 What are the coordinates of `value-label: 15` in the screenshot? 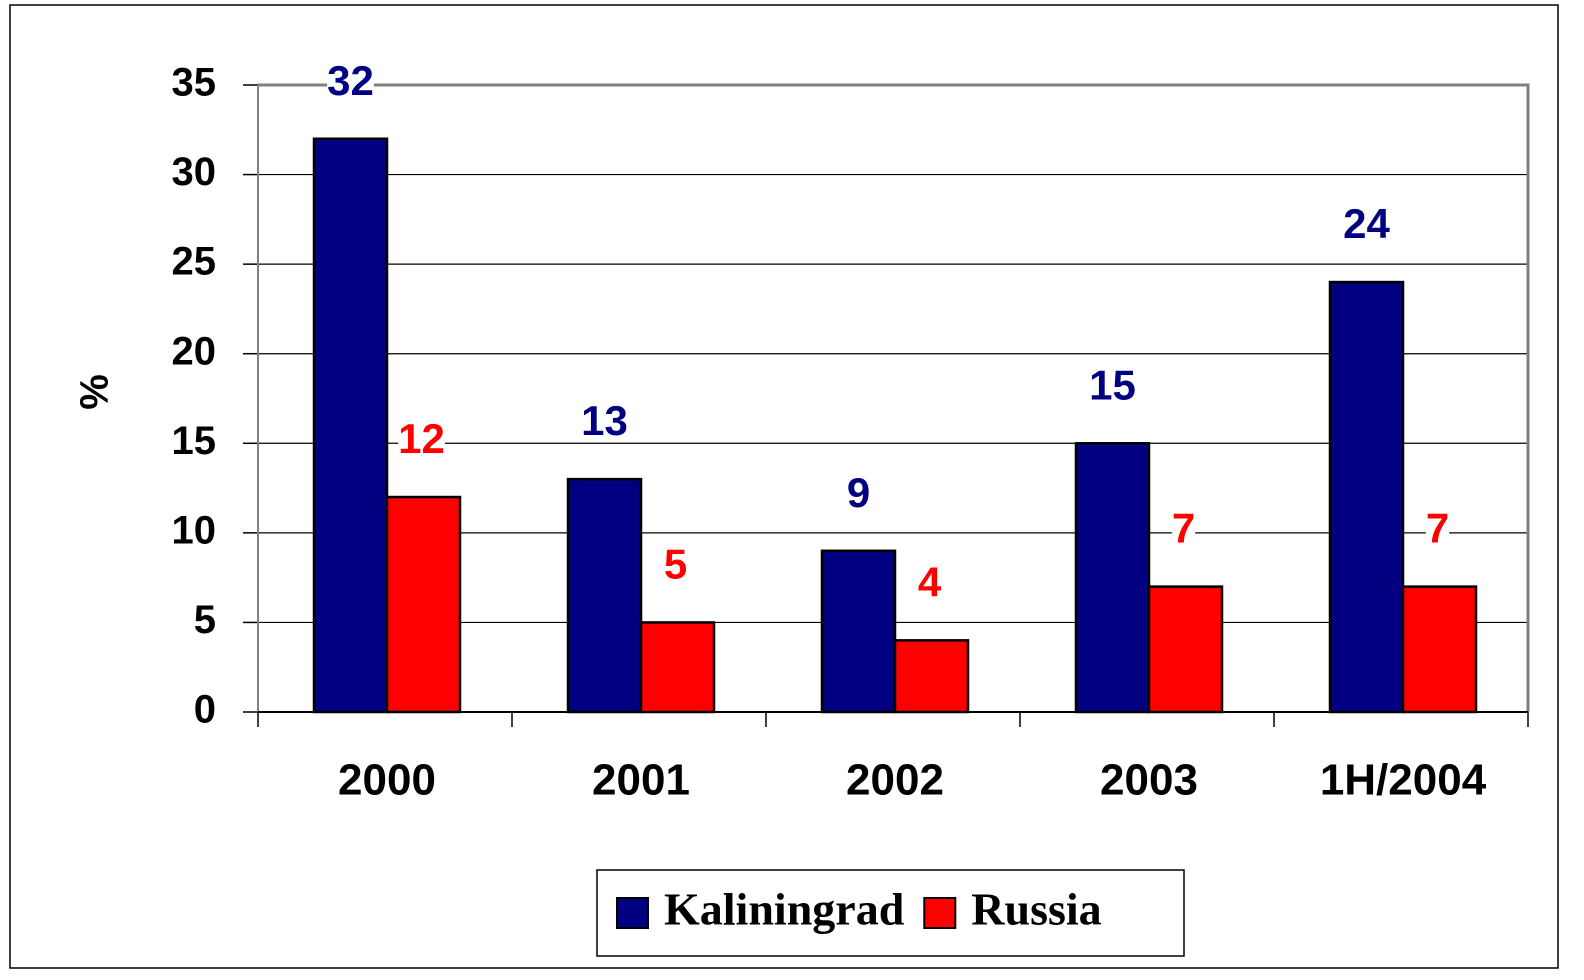 It's located at (1112, 384).